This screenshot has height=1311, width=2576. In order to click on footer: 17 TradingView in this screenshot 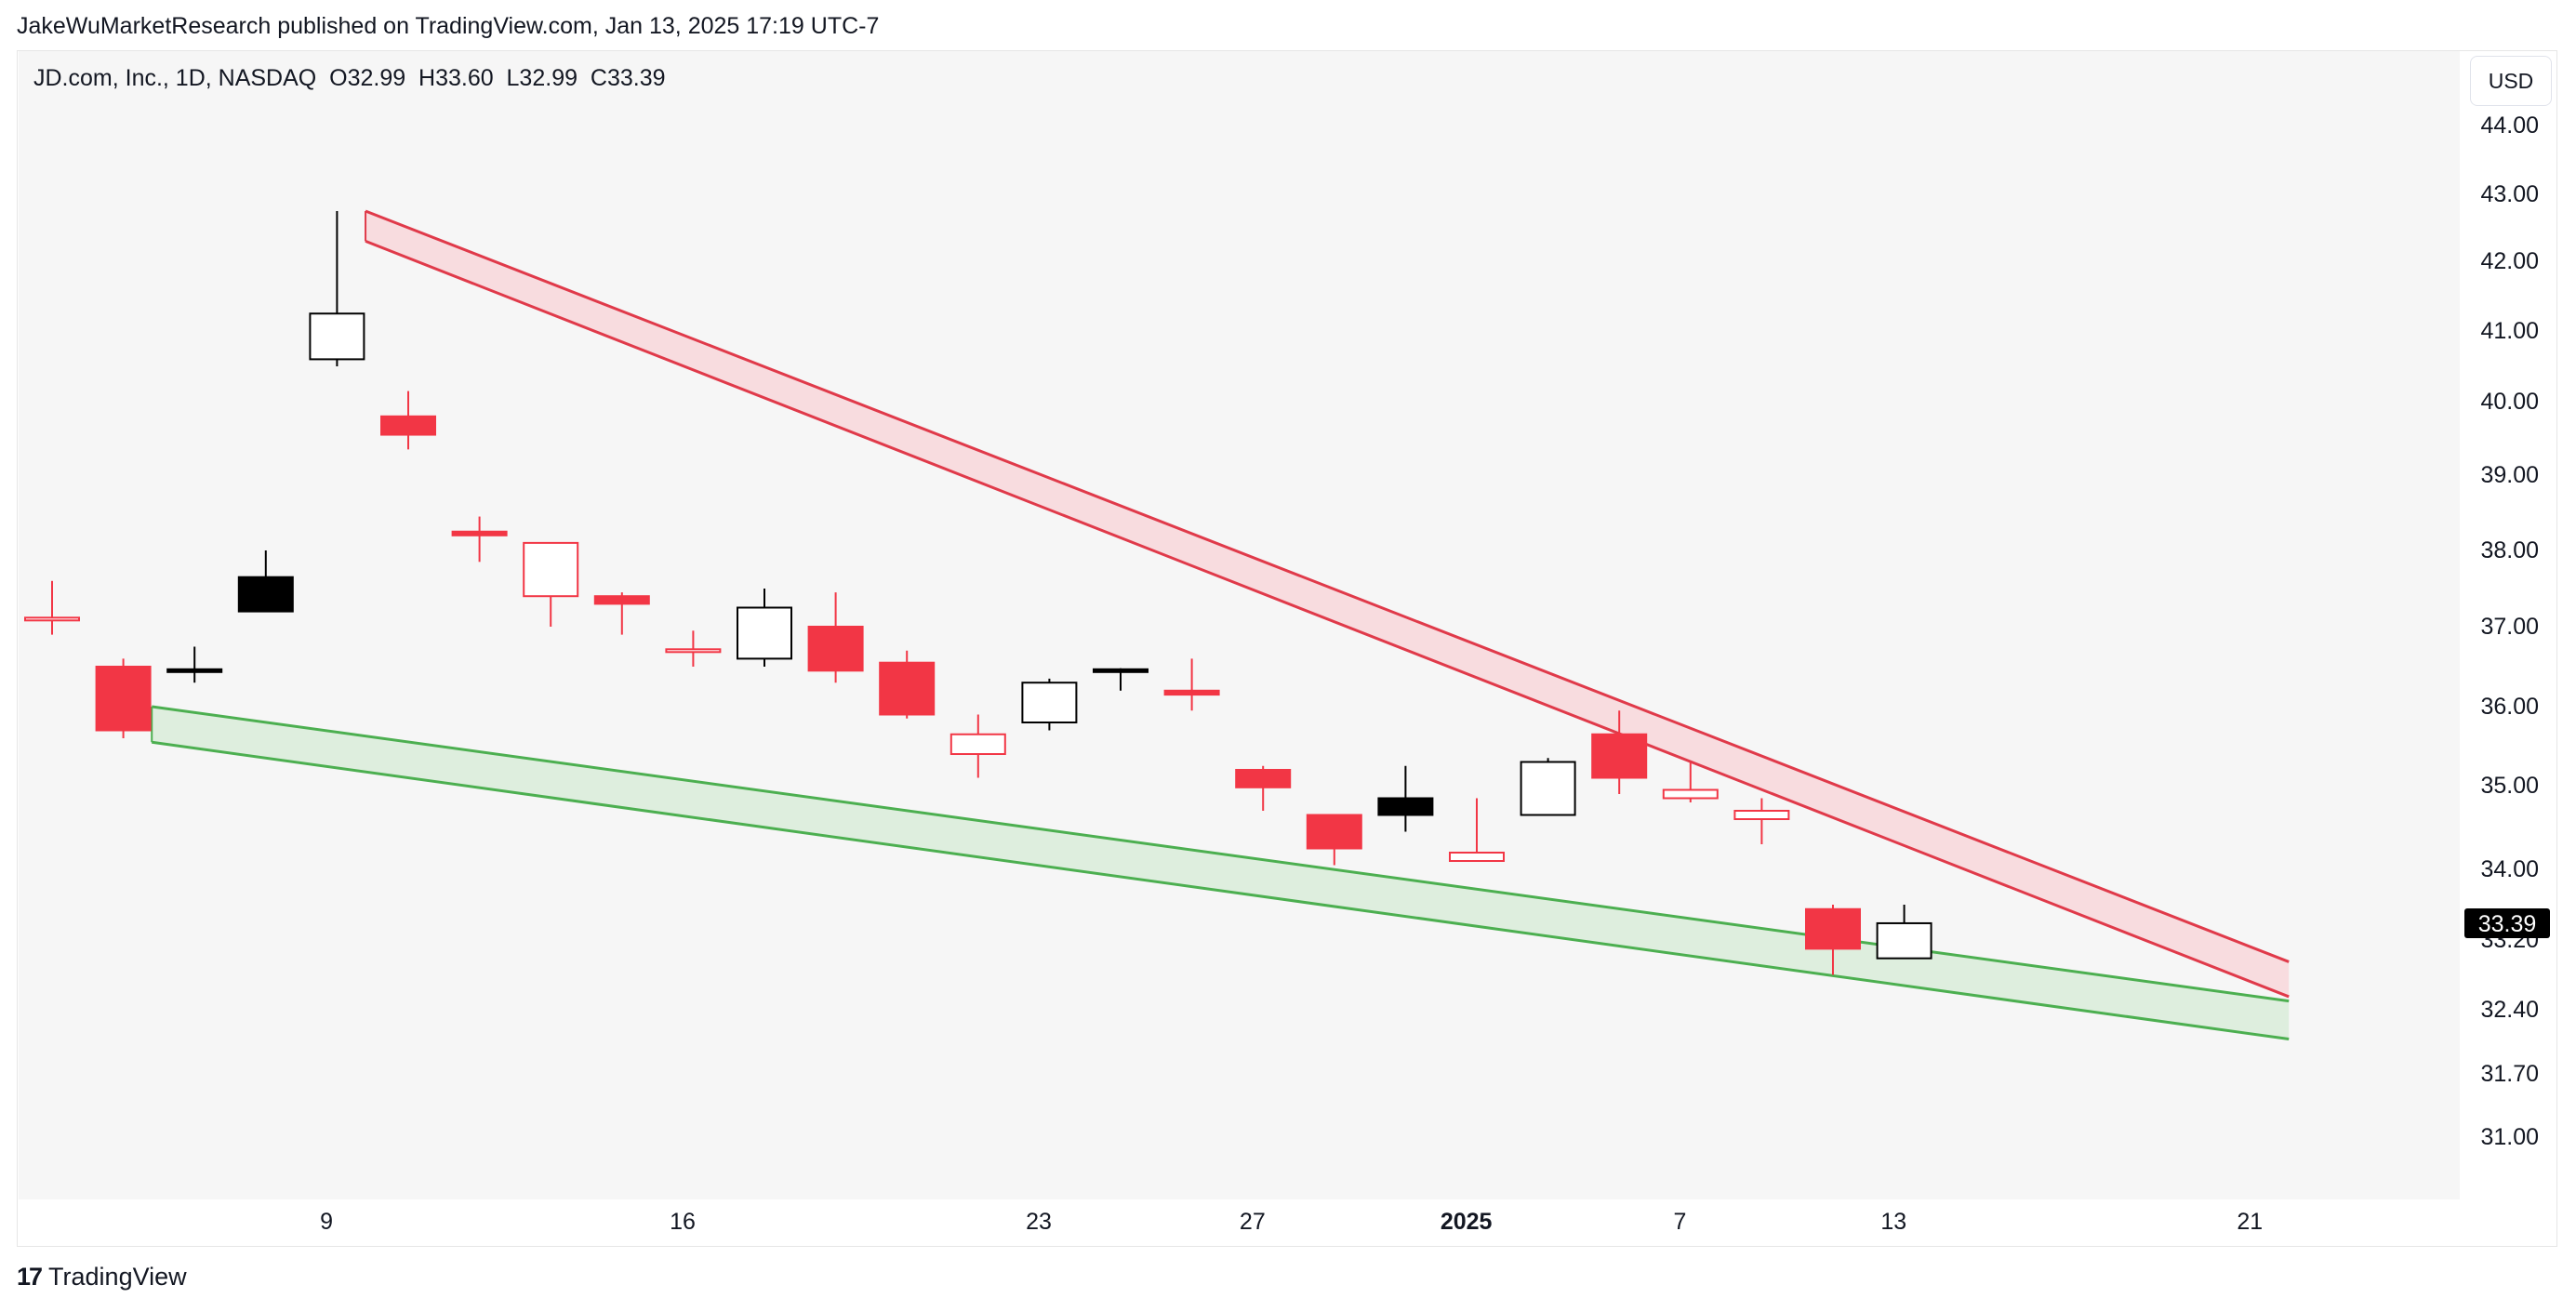, I will do `click(102, 1277)`.